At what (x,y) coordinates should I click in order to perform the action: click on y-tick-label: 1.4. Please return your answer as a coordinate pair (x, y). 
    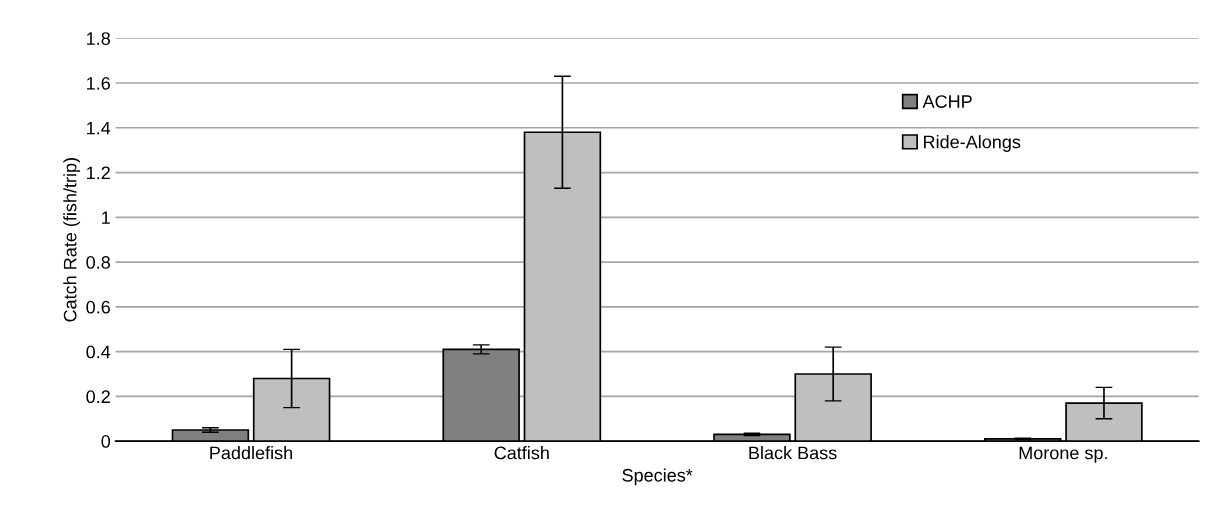
    Looking at the image, I should click on (99, 128).